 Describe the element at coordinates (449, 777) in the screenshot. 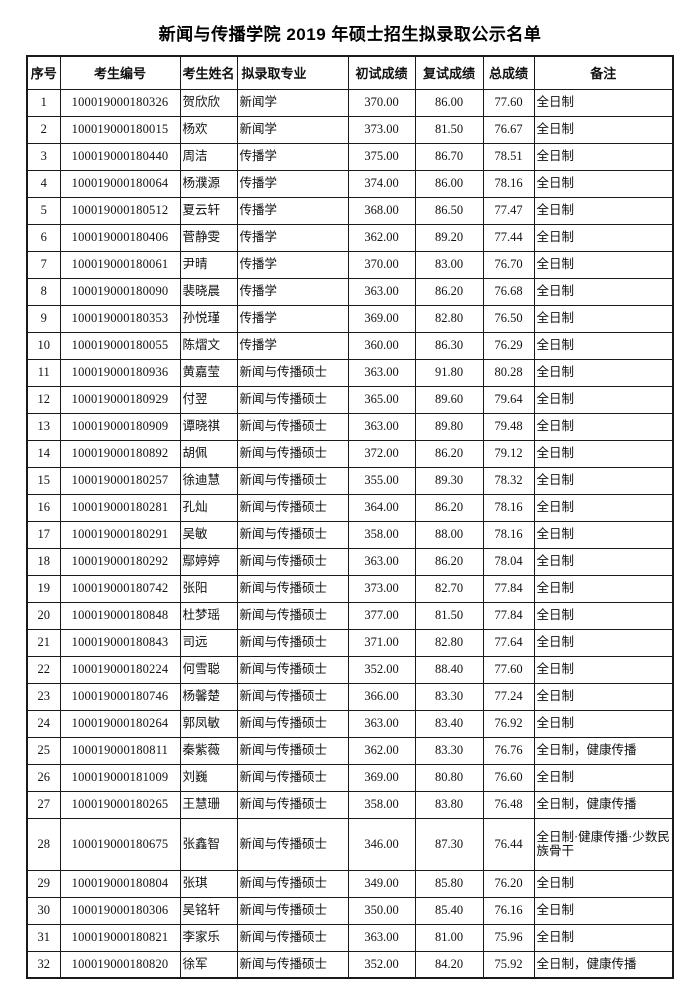

I see `cell-retest-score: 80.80` at that location.